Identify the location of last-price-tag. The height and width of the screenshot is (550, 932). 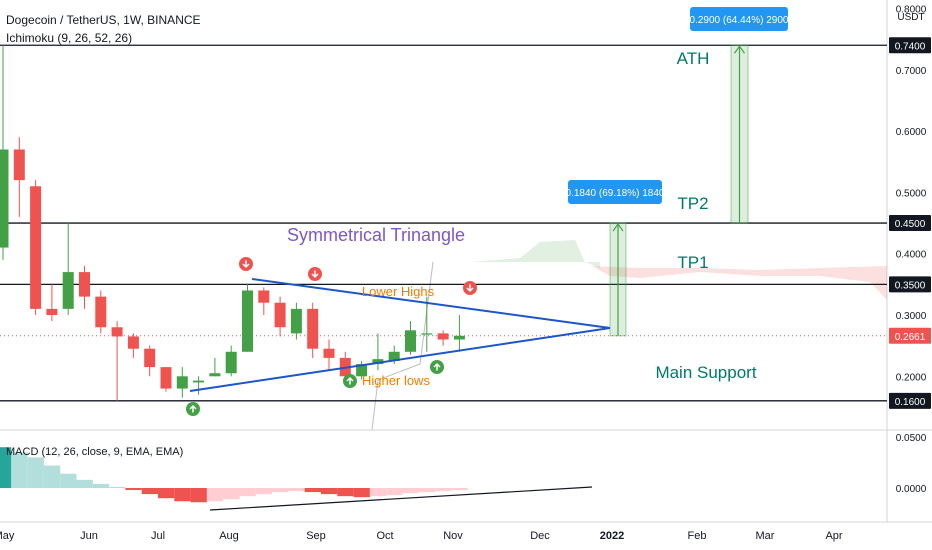
(910, 335).